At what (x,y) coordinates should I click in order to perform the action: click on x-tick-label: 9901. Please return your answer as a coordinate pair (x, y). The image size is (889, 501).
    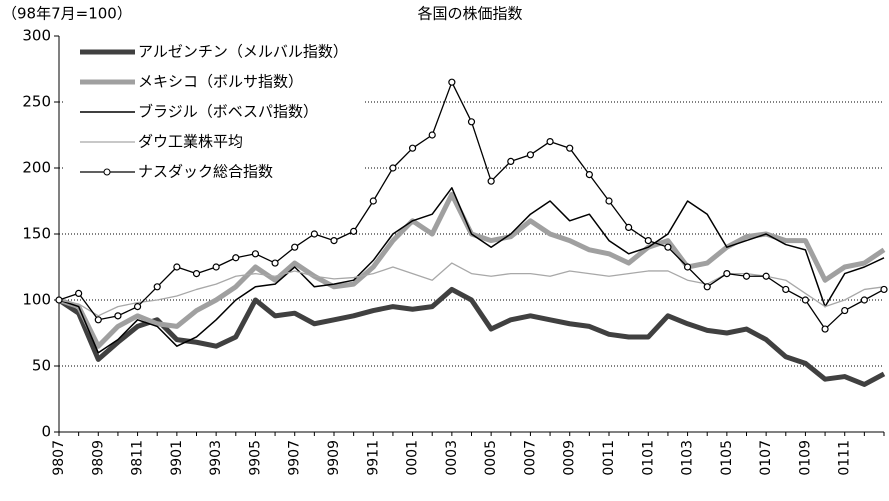
    Looking at the image, I should click on (177, 458).